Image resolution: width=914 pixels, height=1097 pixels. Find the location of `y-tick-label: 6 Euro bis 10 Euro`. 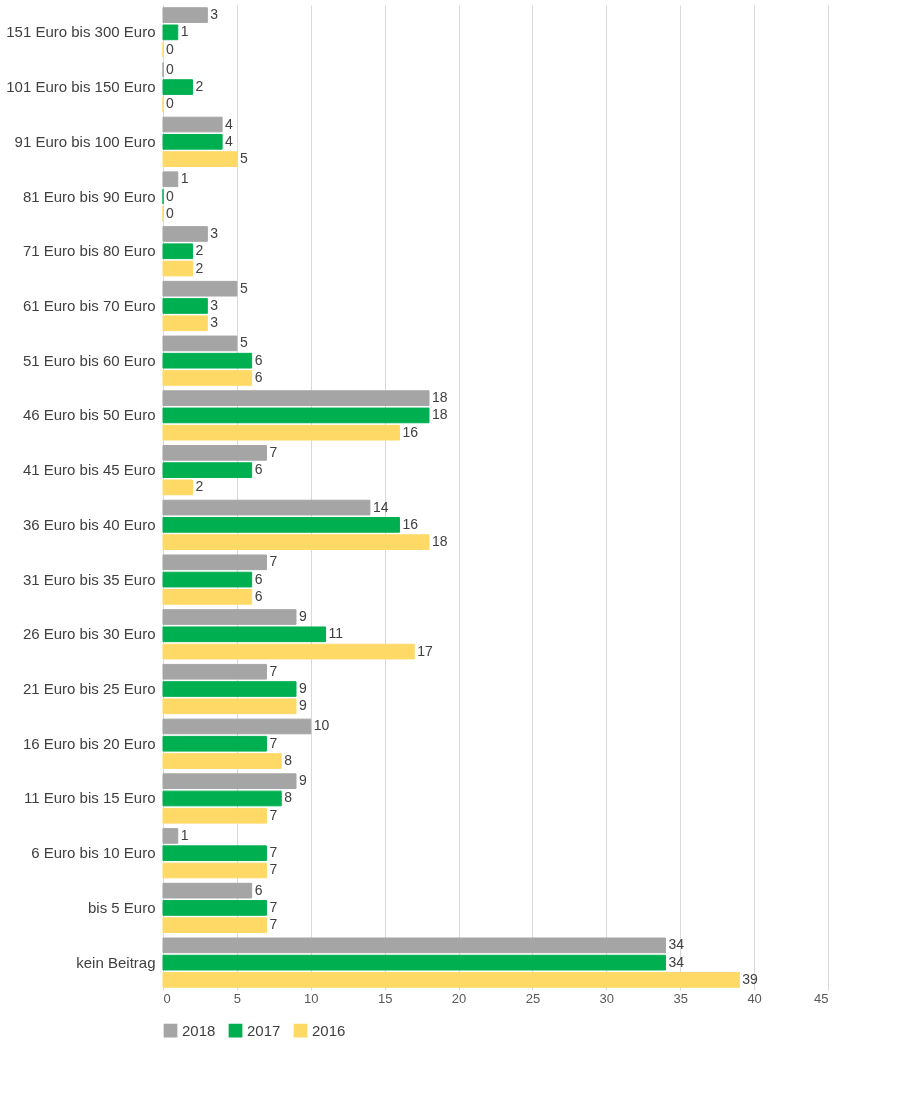

y-tick-label: 6 Euro bis 10 Euro is located at coordinates (93, 853).